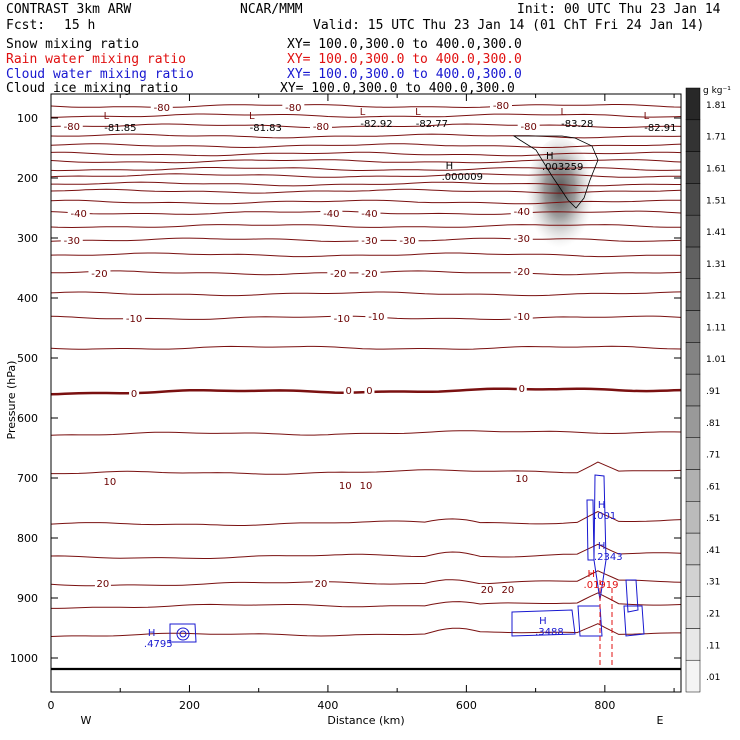 The width and height of the screenshot is (740, 740). What do you see at coordinates (660, 128) in the screenshot?
I see `low-value: -82.91` at bounding box center [660, 128].